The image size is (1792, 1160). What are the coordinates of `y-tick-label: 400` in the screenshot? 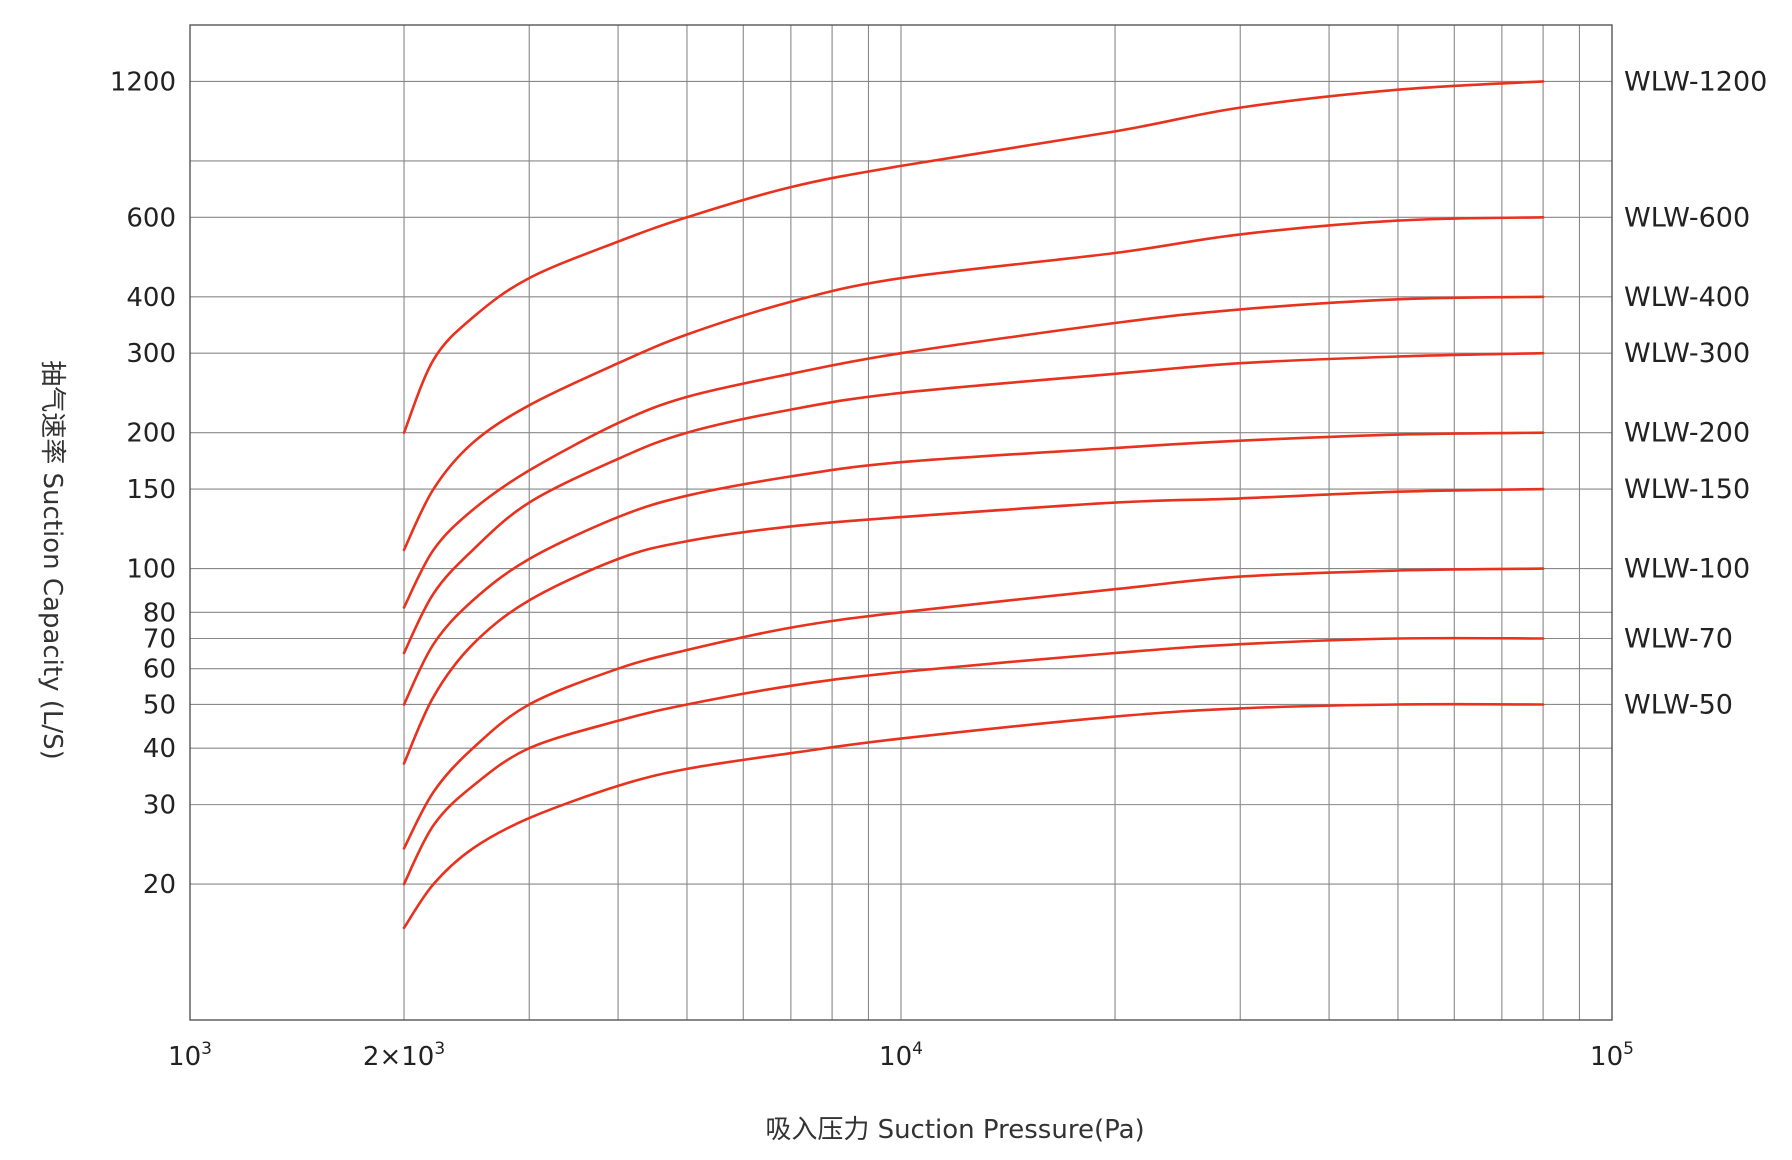 It's located at (151, 298).